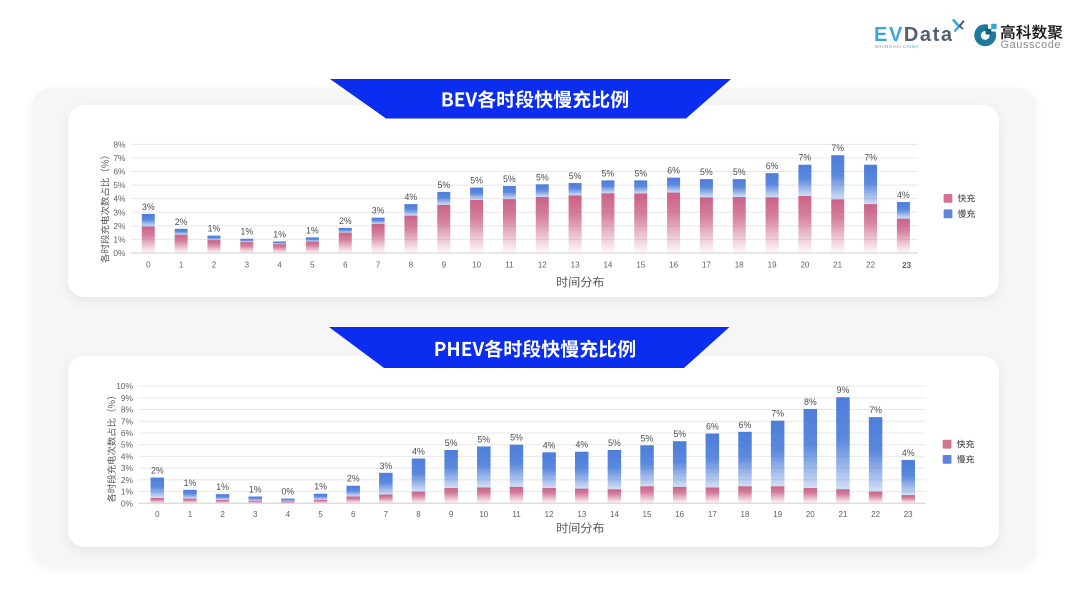 The width and height of the screenshot is (1080, 608). Describe the element at coordinates (124, 386) in the screenshot. I see `svg-text: 10%` at that location.